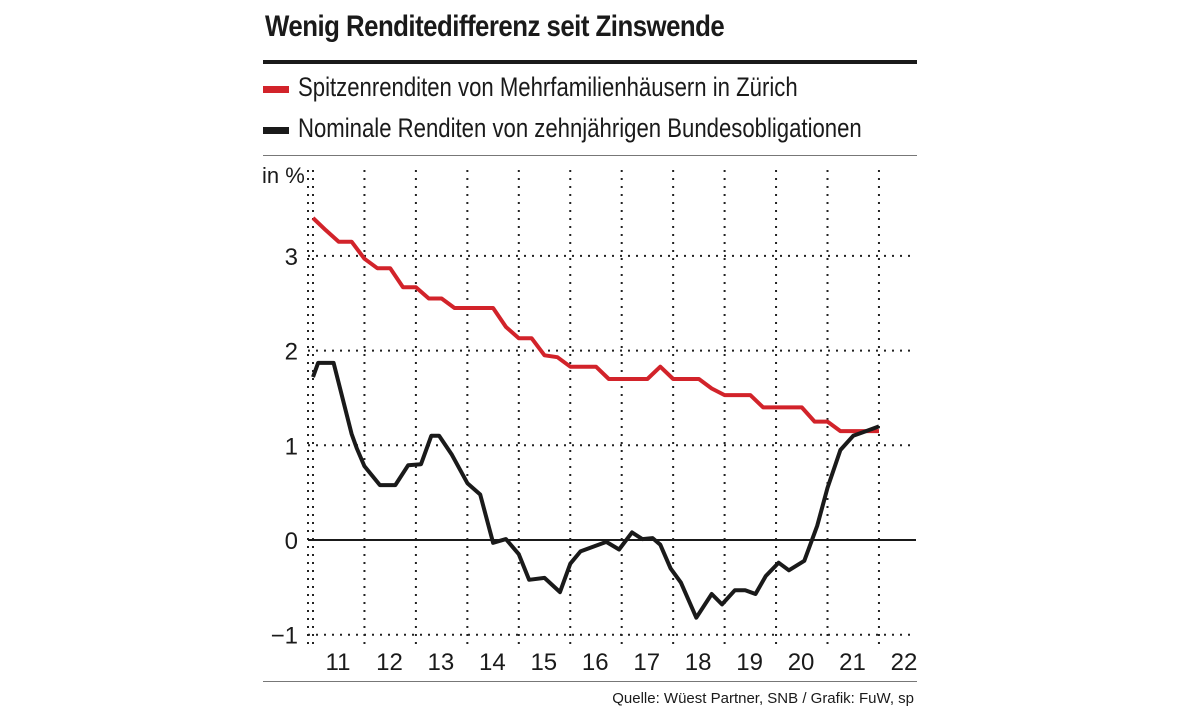  Describe the element at coordinates (852, 662) in the screenshot. I see `x-tick-label: 21` at that location.